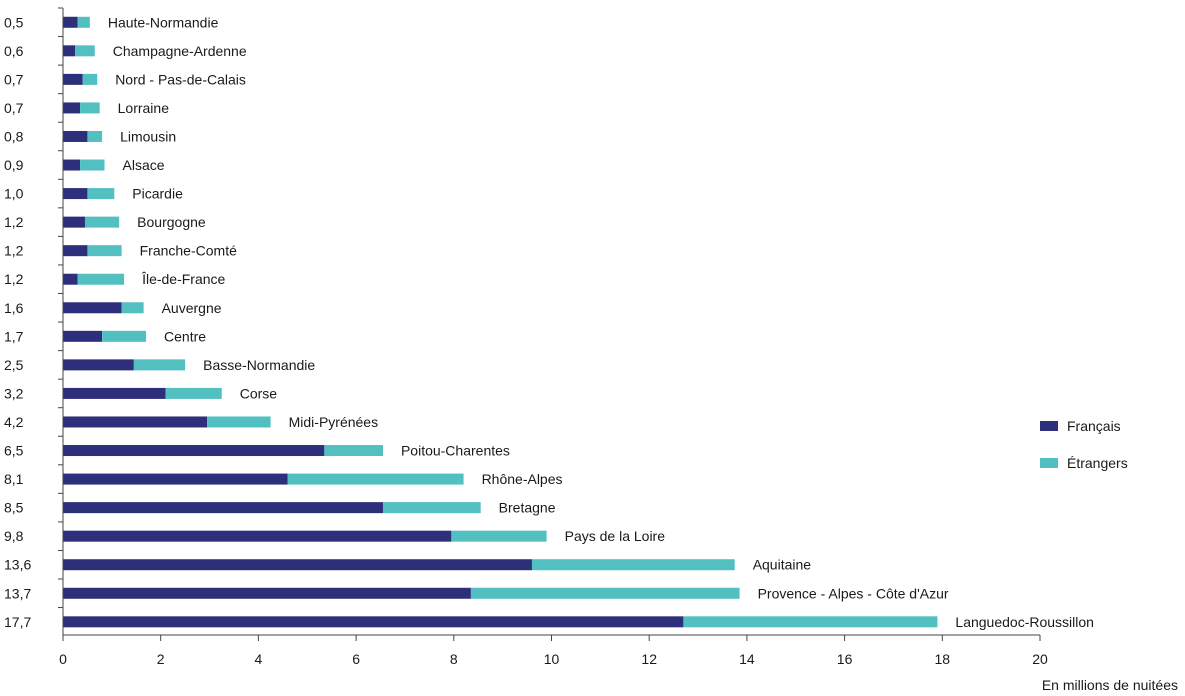 This screenshot has height=696, width=1185. Describe the element at coordinates (185, 336) in the screenshot. I see `category-label: Centre` at that location.